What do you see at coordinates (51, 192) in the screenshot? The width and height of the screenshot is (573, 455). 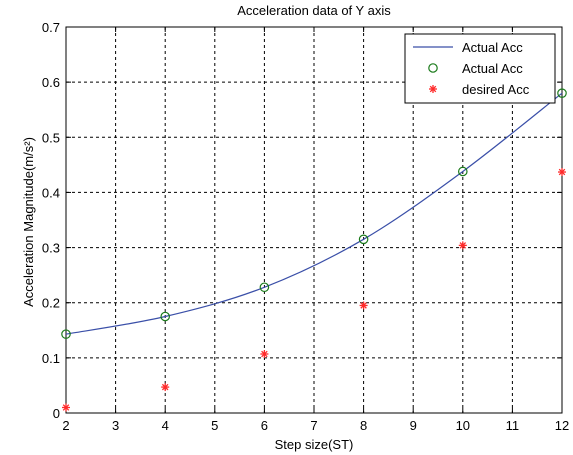 I see `y-tick-label: 0.4` at bounding box center [51, 192].